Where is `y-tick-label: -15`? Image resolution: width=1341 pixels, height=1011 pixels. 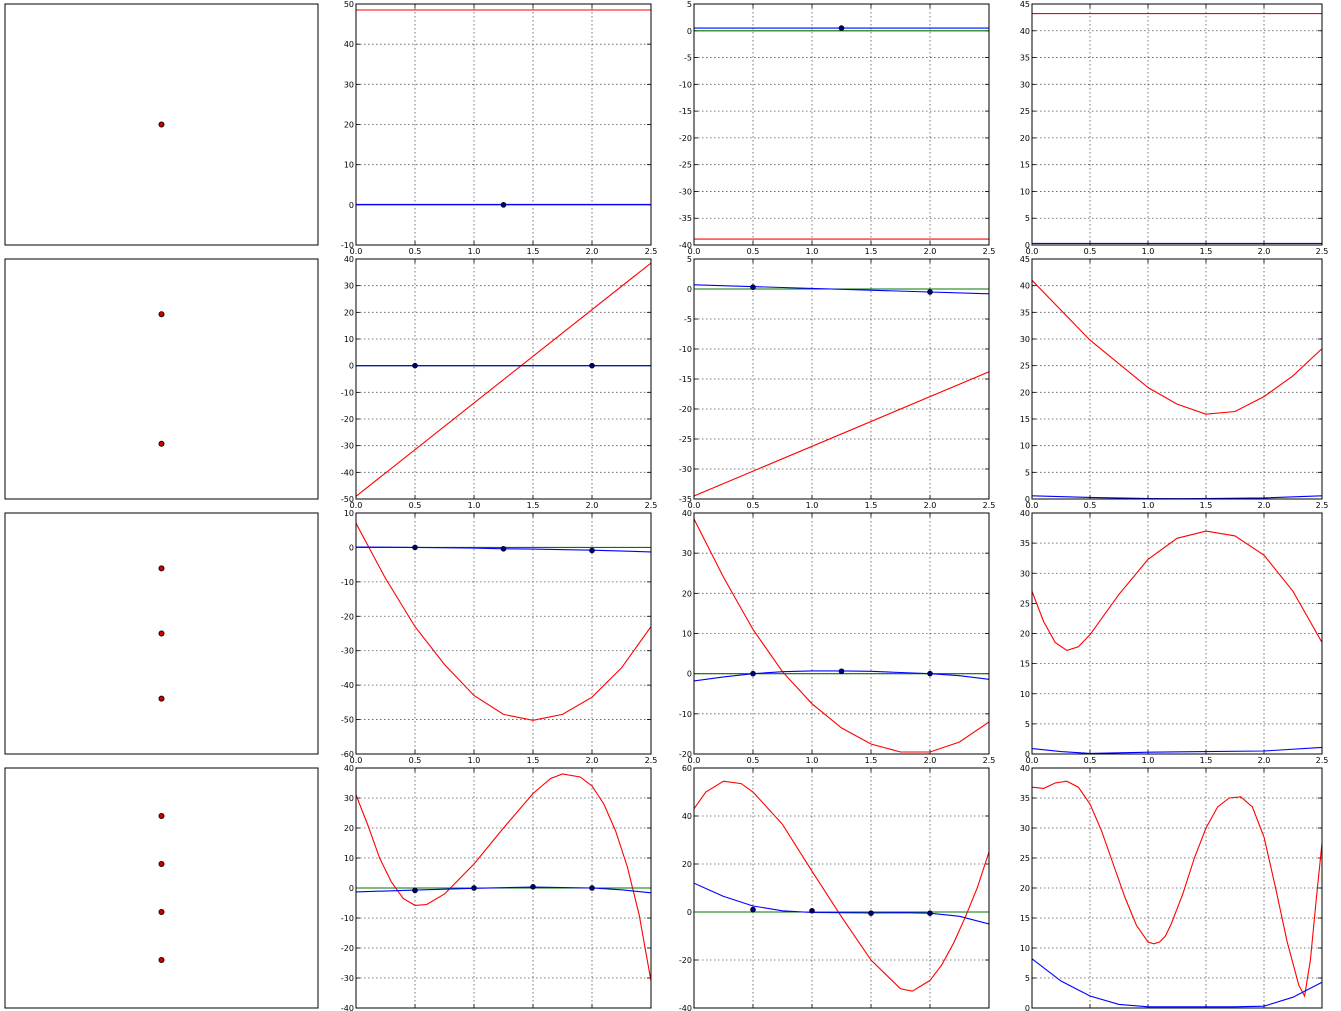
y-tick-label: -15 is located at coordinates (685, 379).